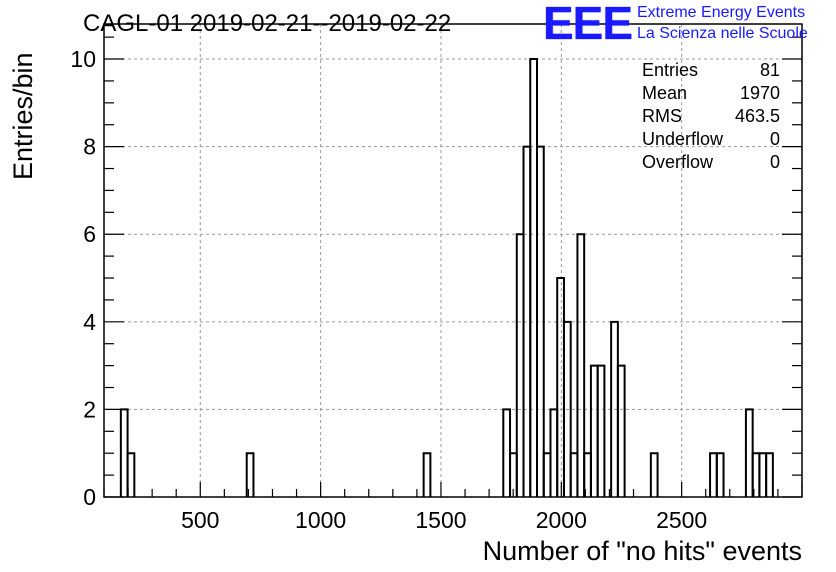 This screenshot has width=836, height=572. I want to click on stat-value: 463.5, so click(757, 116).